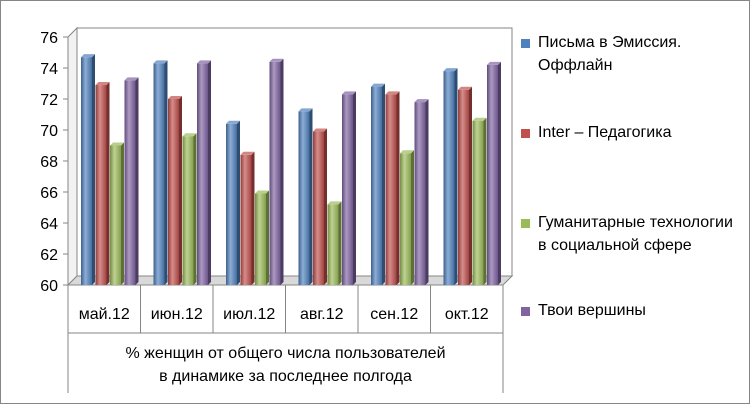 The image size is (750, 404). What do you see at coordinates (467, 314) in the screenshot?
I see `category-label: окт.12` at bounding box center [467, 314].